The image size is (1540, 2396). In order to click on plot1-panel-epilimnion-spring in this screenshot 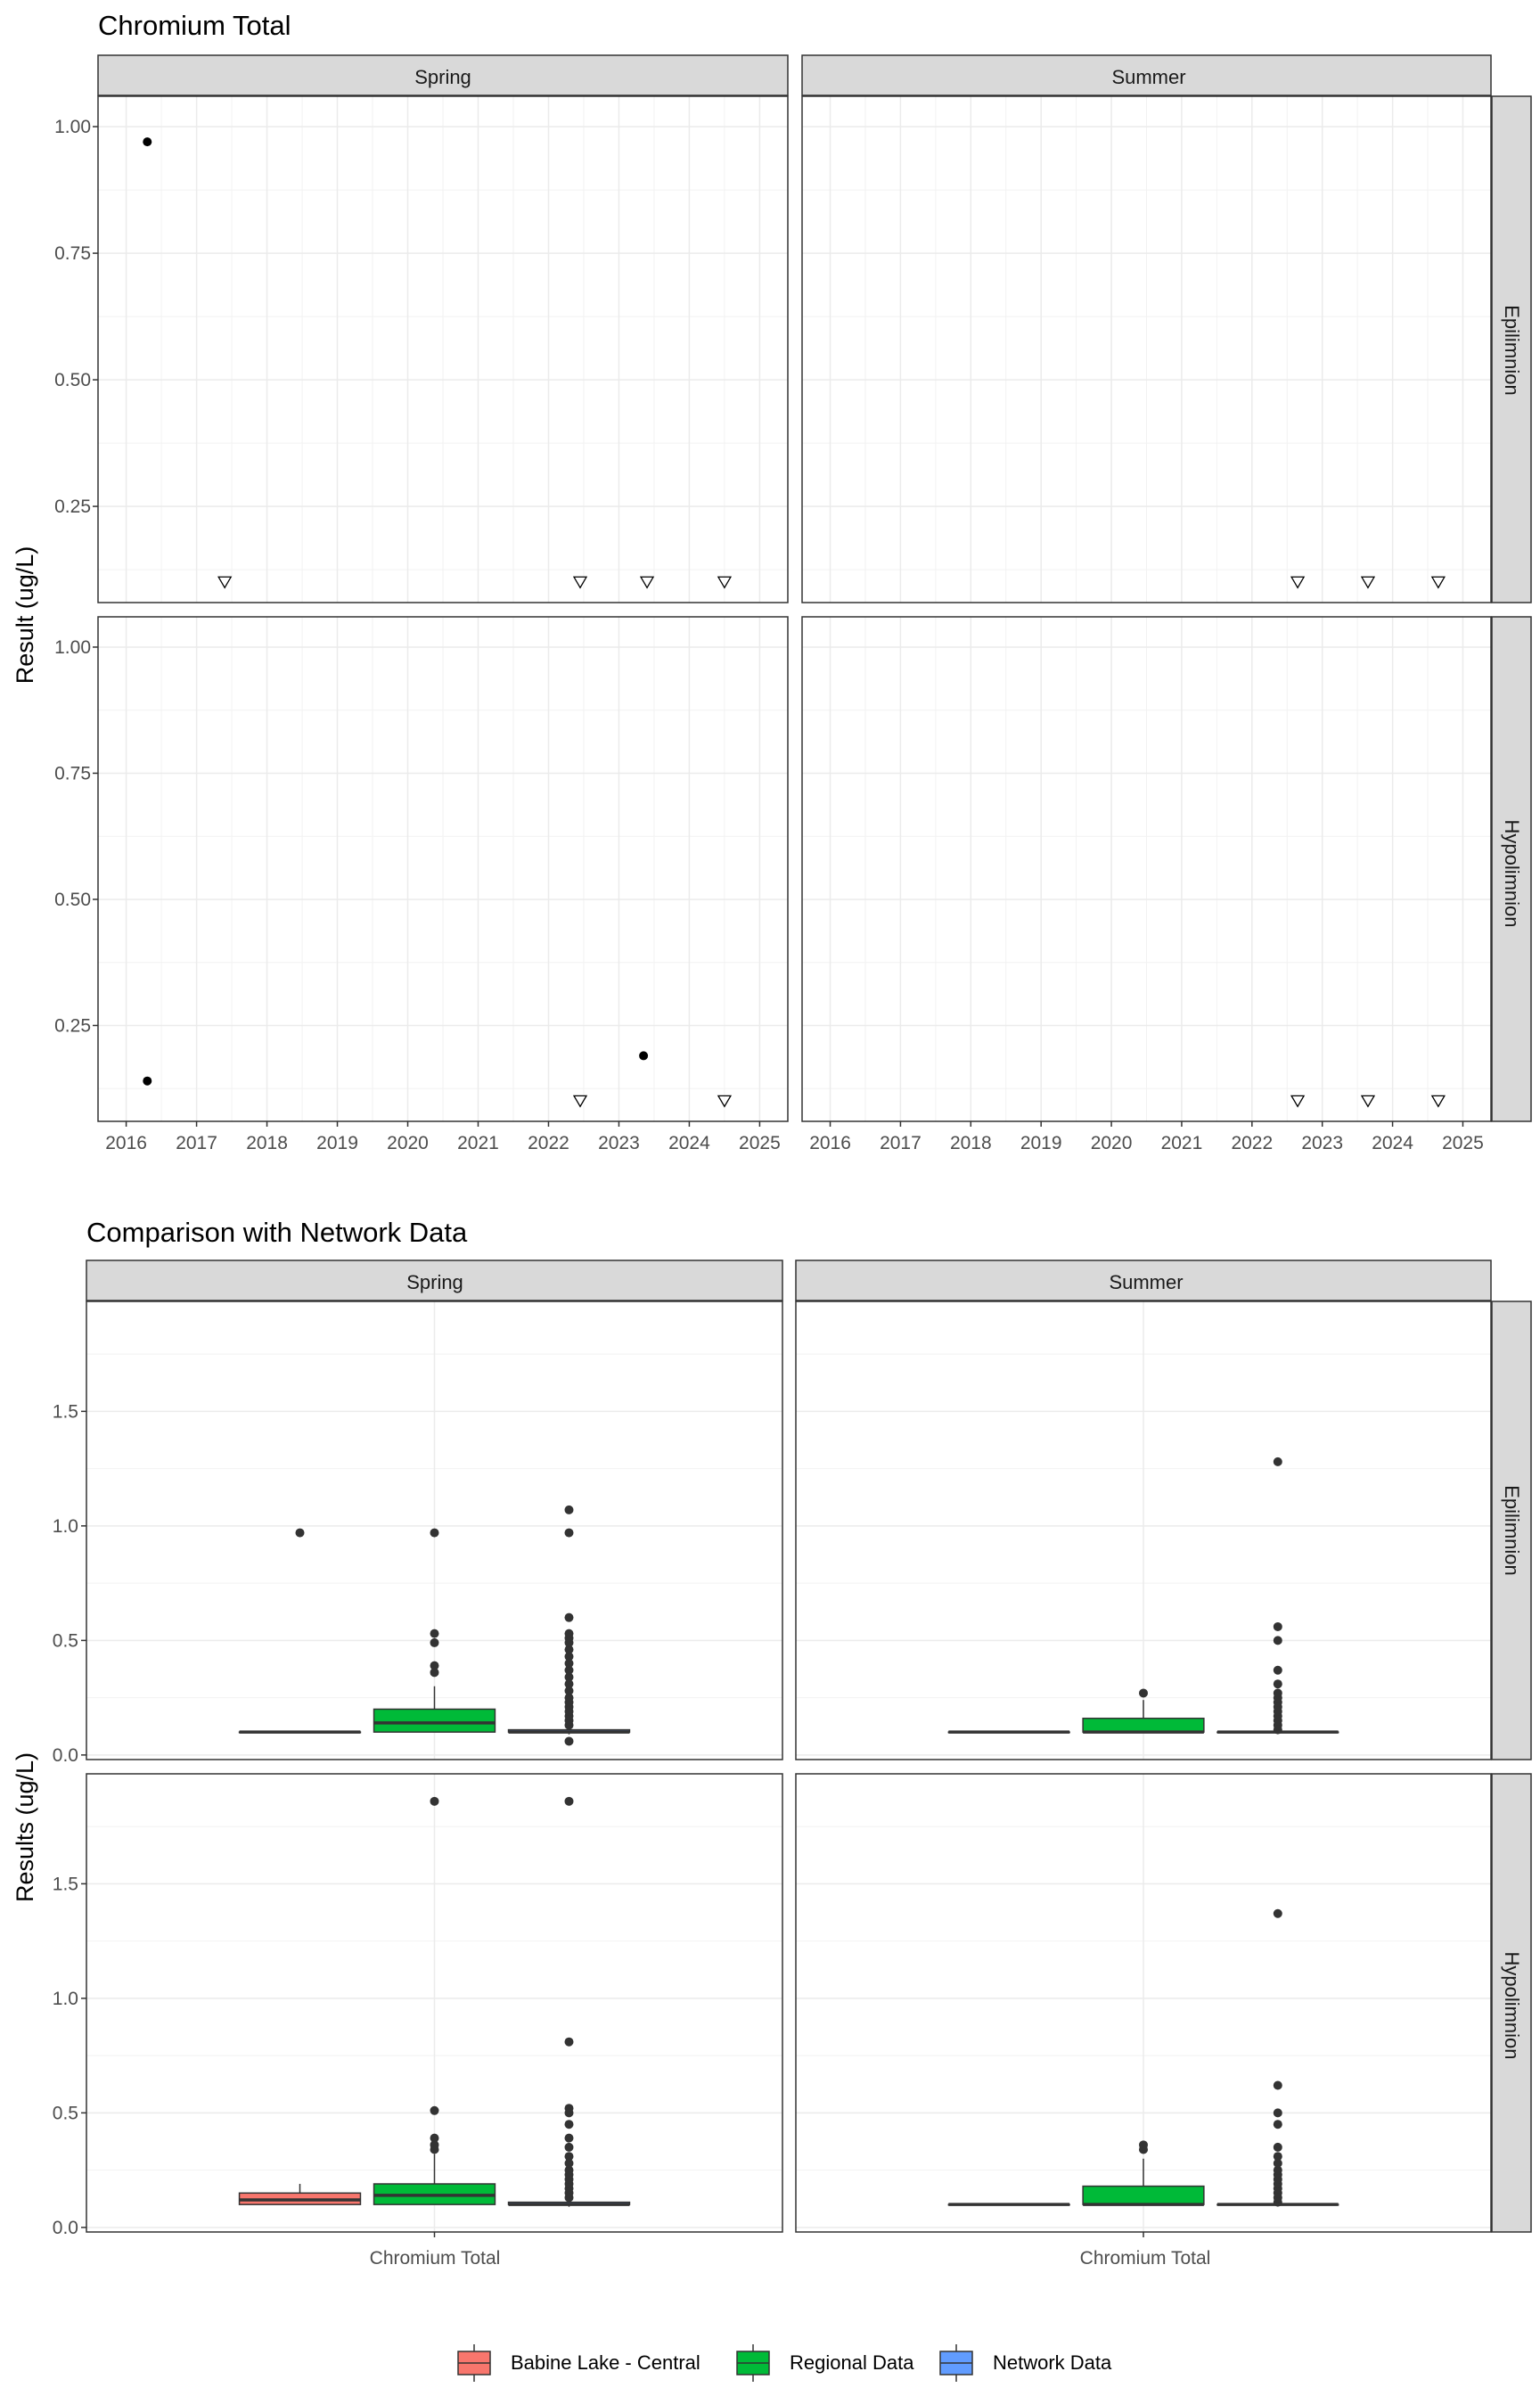, I will do `click(443, 349)`.